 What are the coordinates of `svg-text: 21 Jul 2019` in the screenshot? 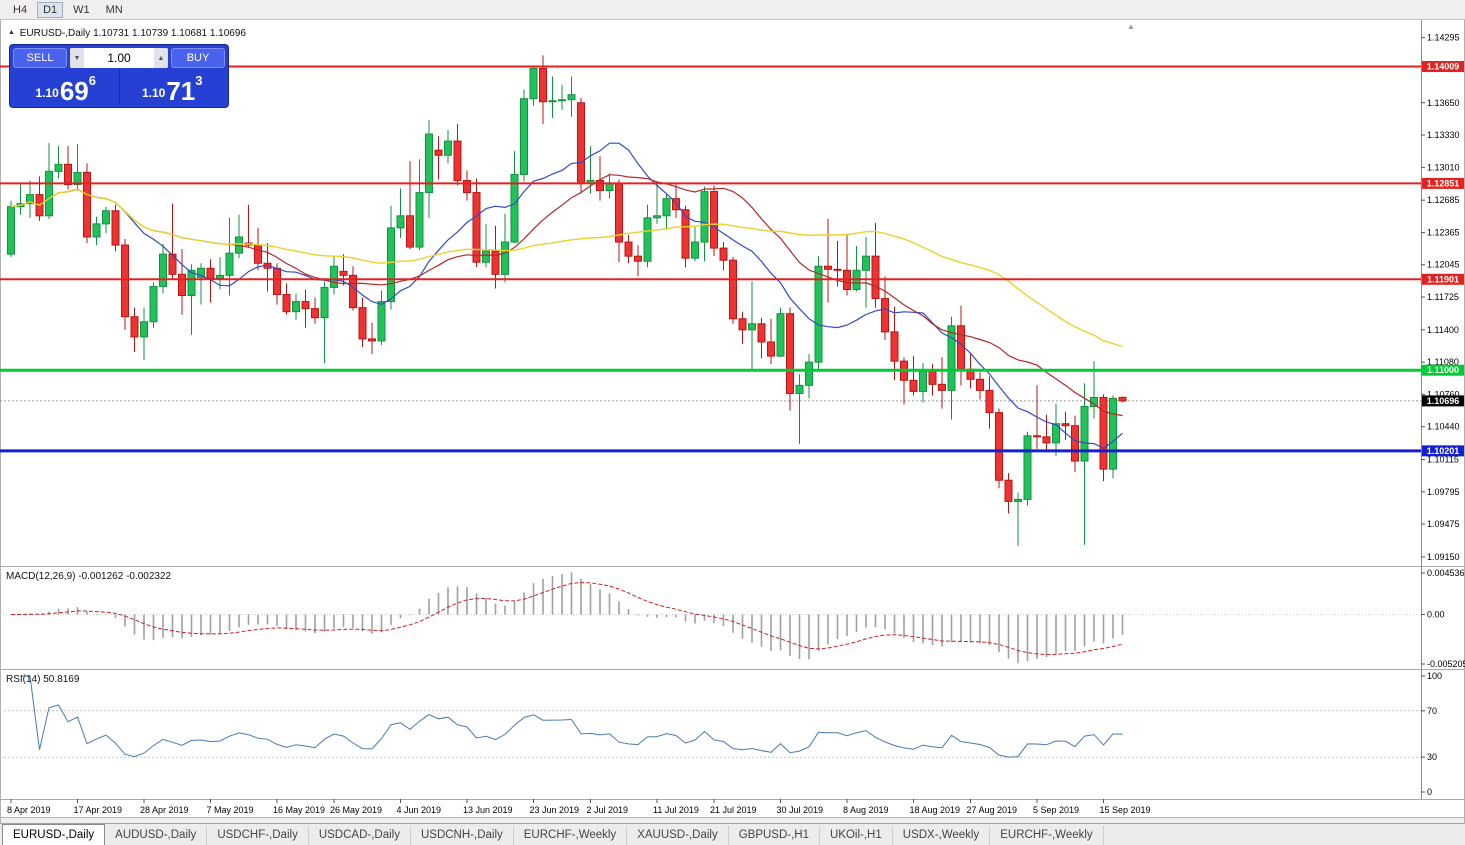 It's located at (733, 810).